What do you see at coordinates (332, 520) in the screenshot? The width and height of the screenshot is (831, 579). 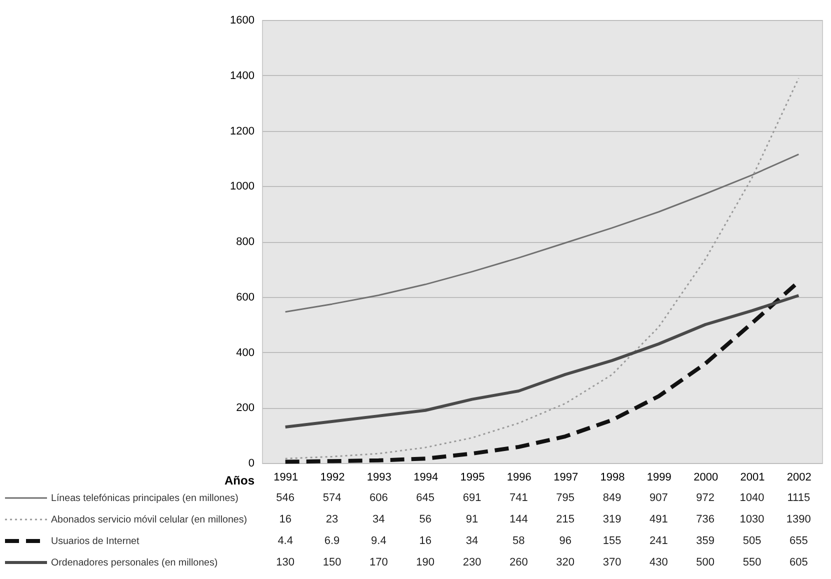 I see `data-label: 23` at bounding box center [332, 520].